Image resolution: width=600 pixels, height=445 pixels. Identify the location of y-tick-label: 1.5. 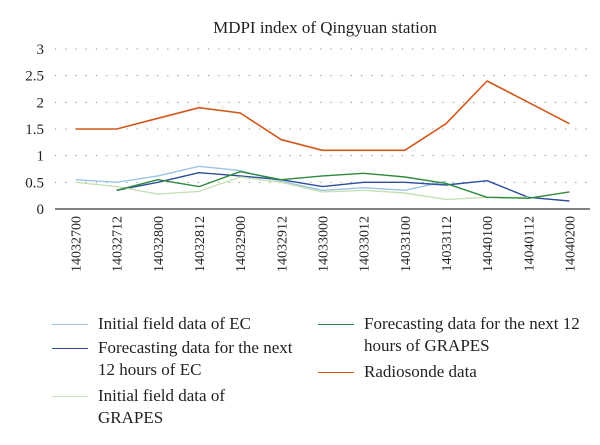
(34, 130).